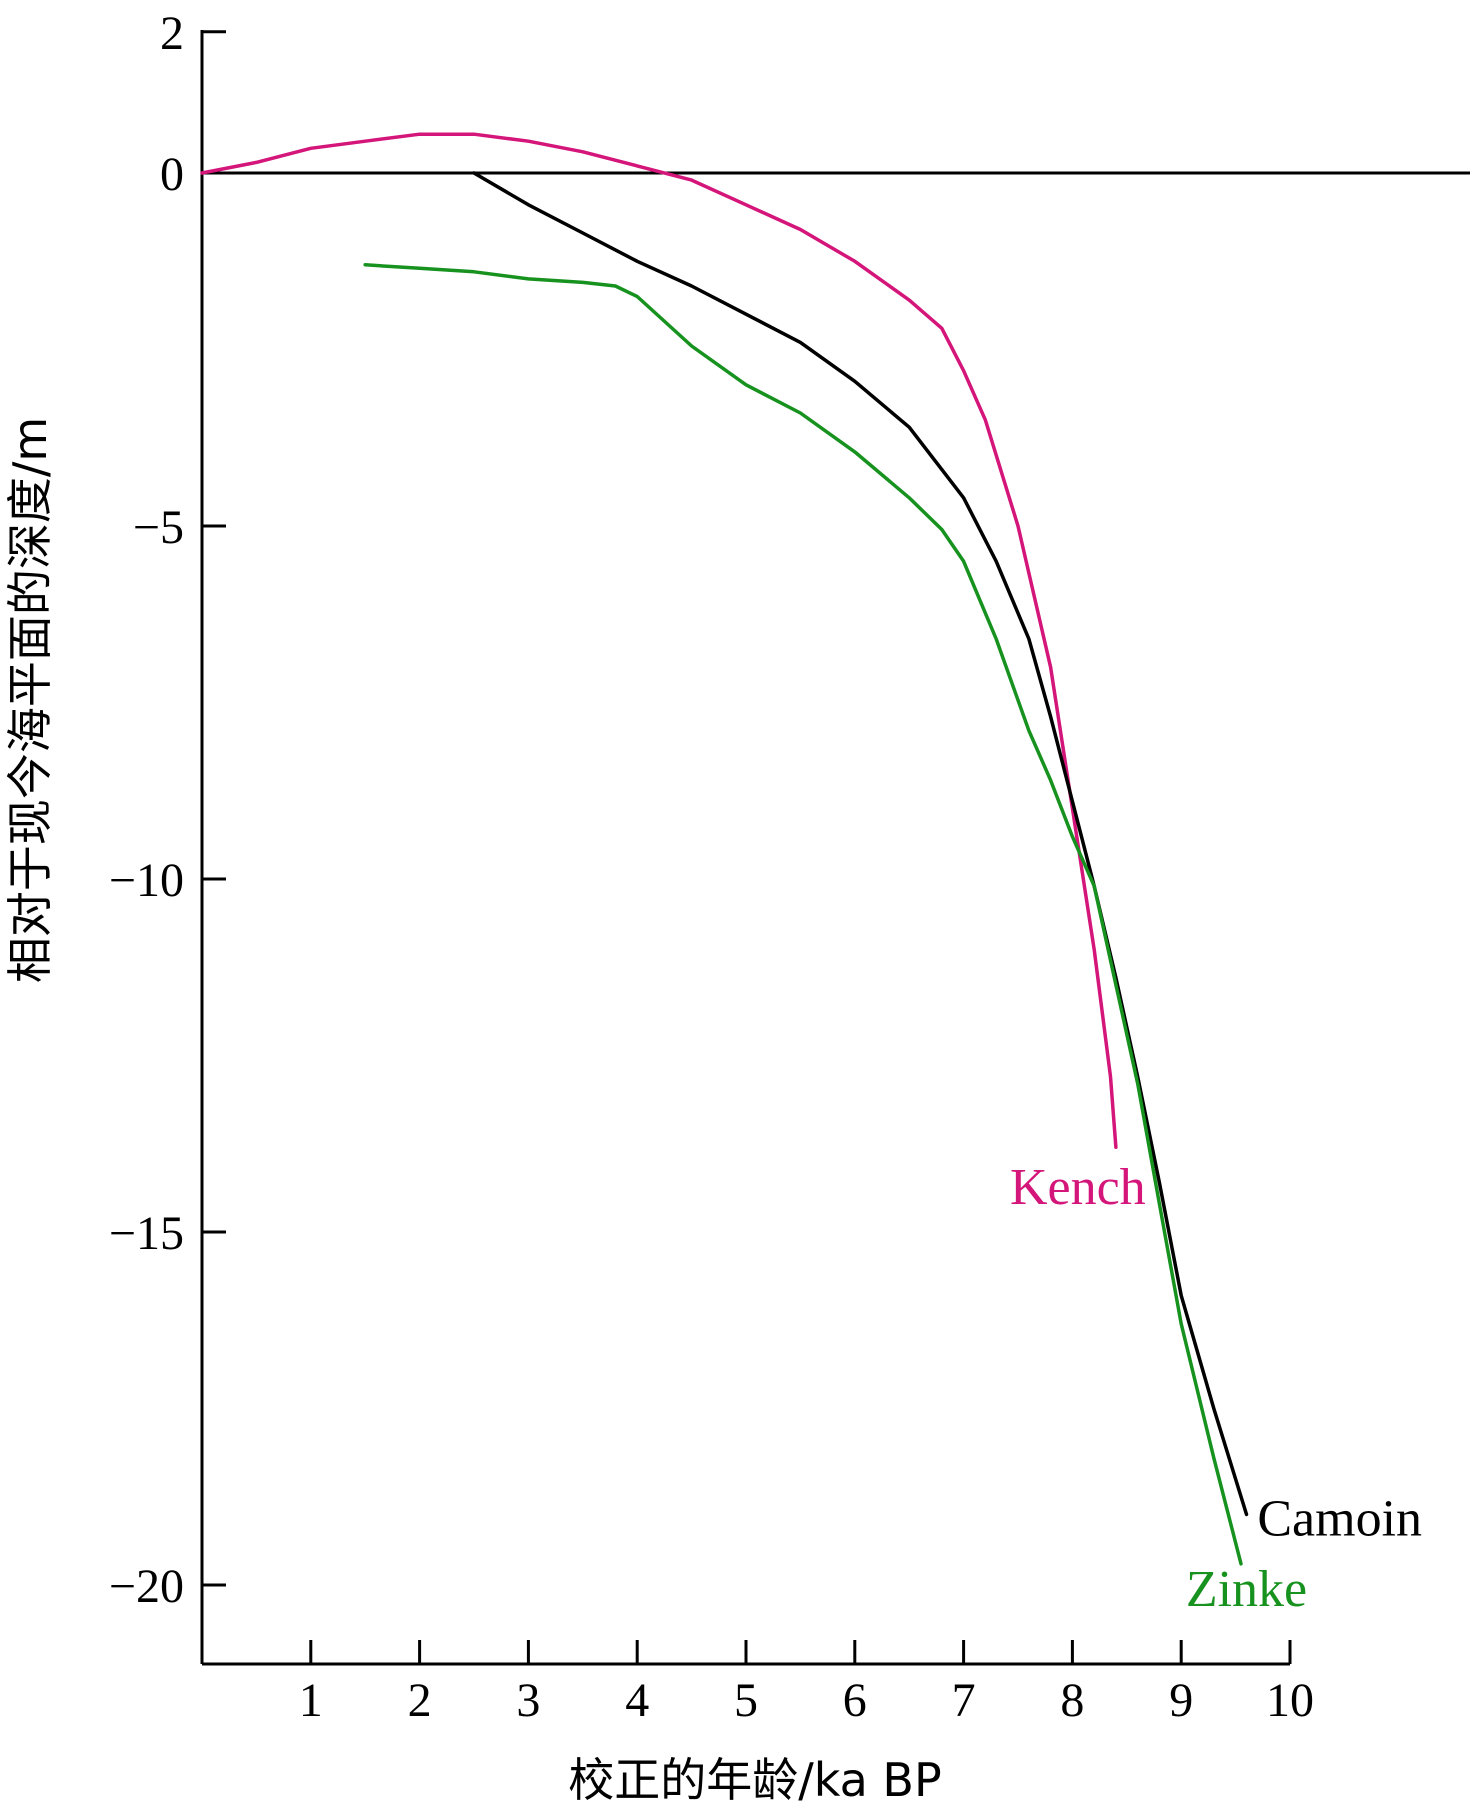  Describe the element at coordinates (158, 527) in the screenshot. I see `y-tick-label-2: −5` at that location.